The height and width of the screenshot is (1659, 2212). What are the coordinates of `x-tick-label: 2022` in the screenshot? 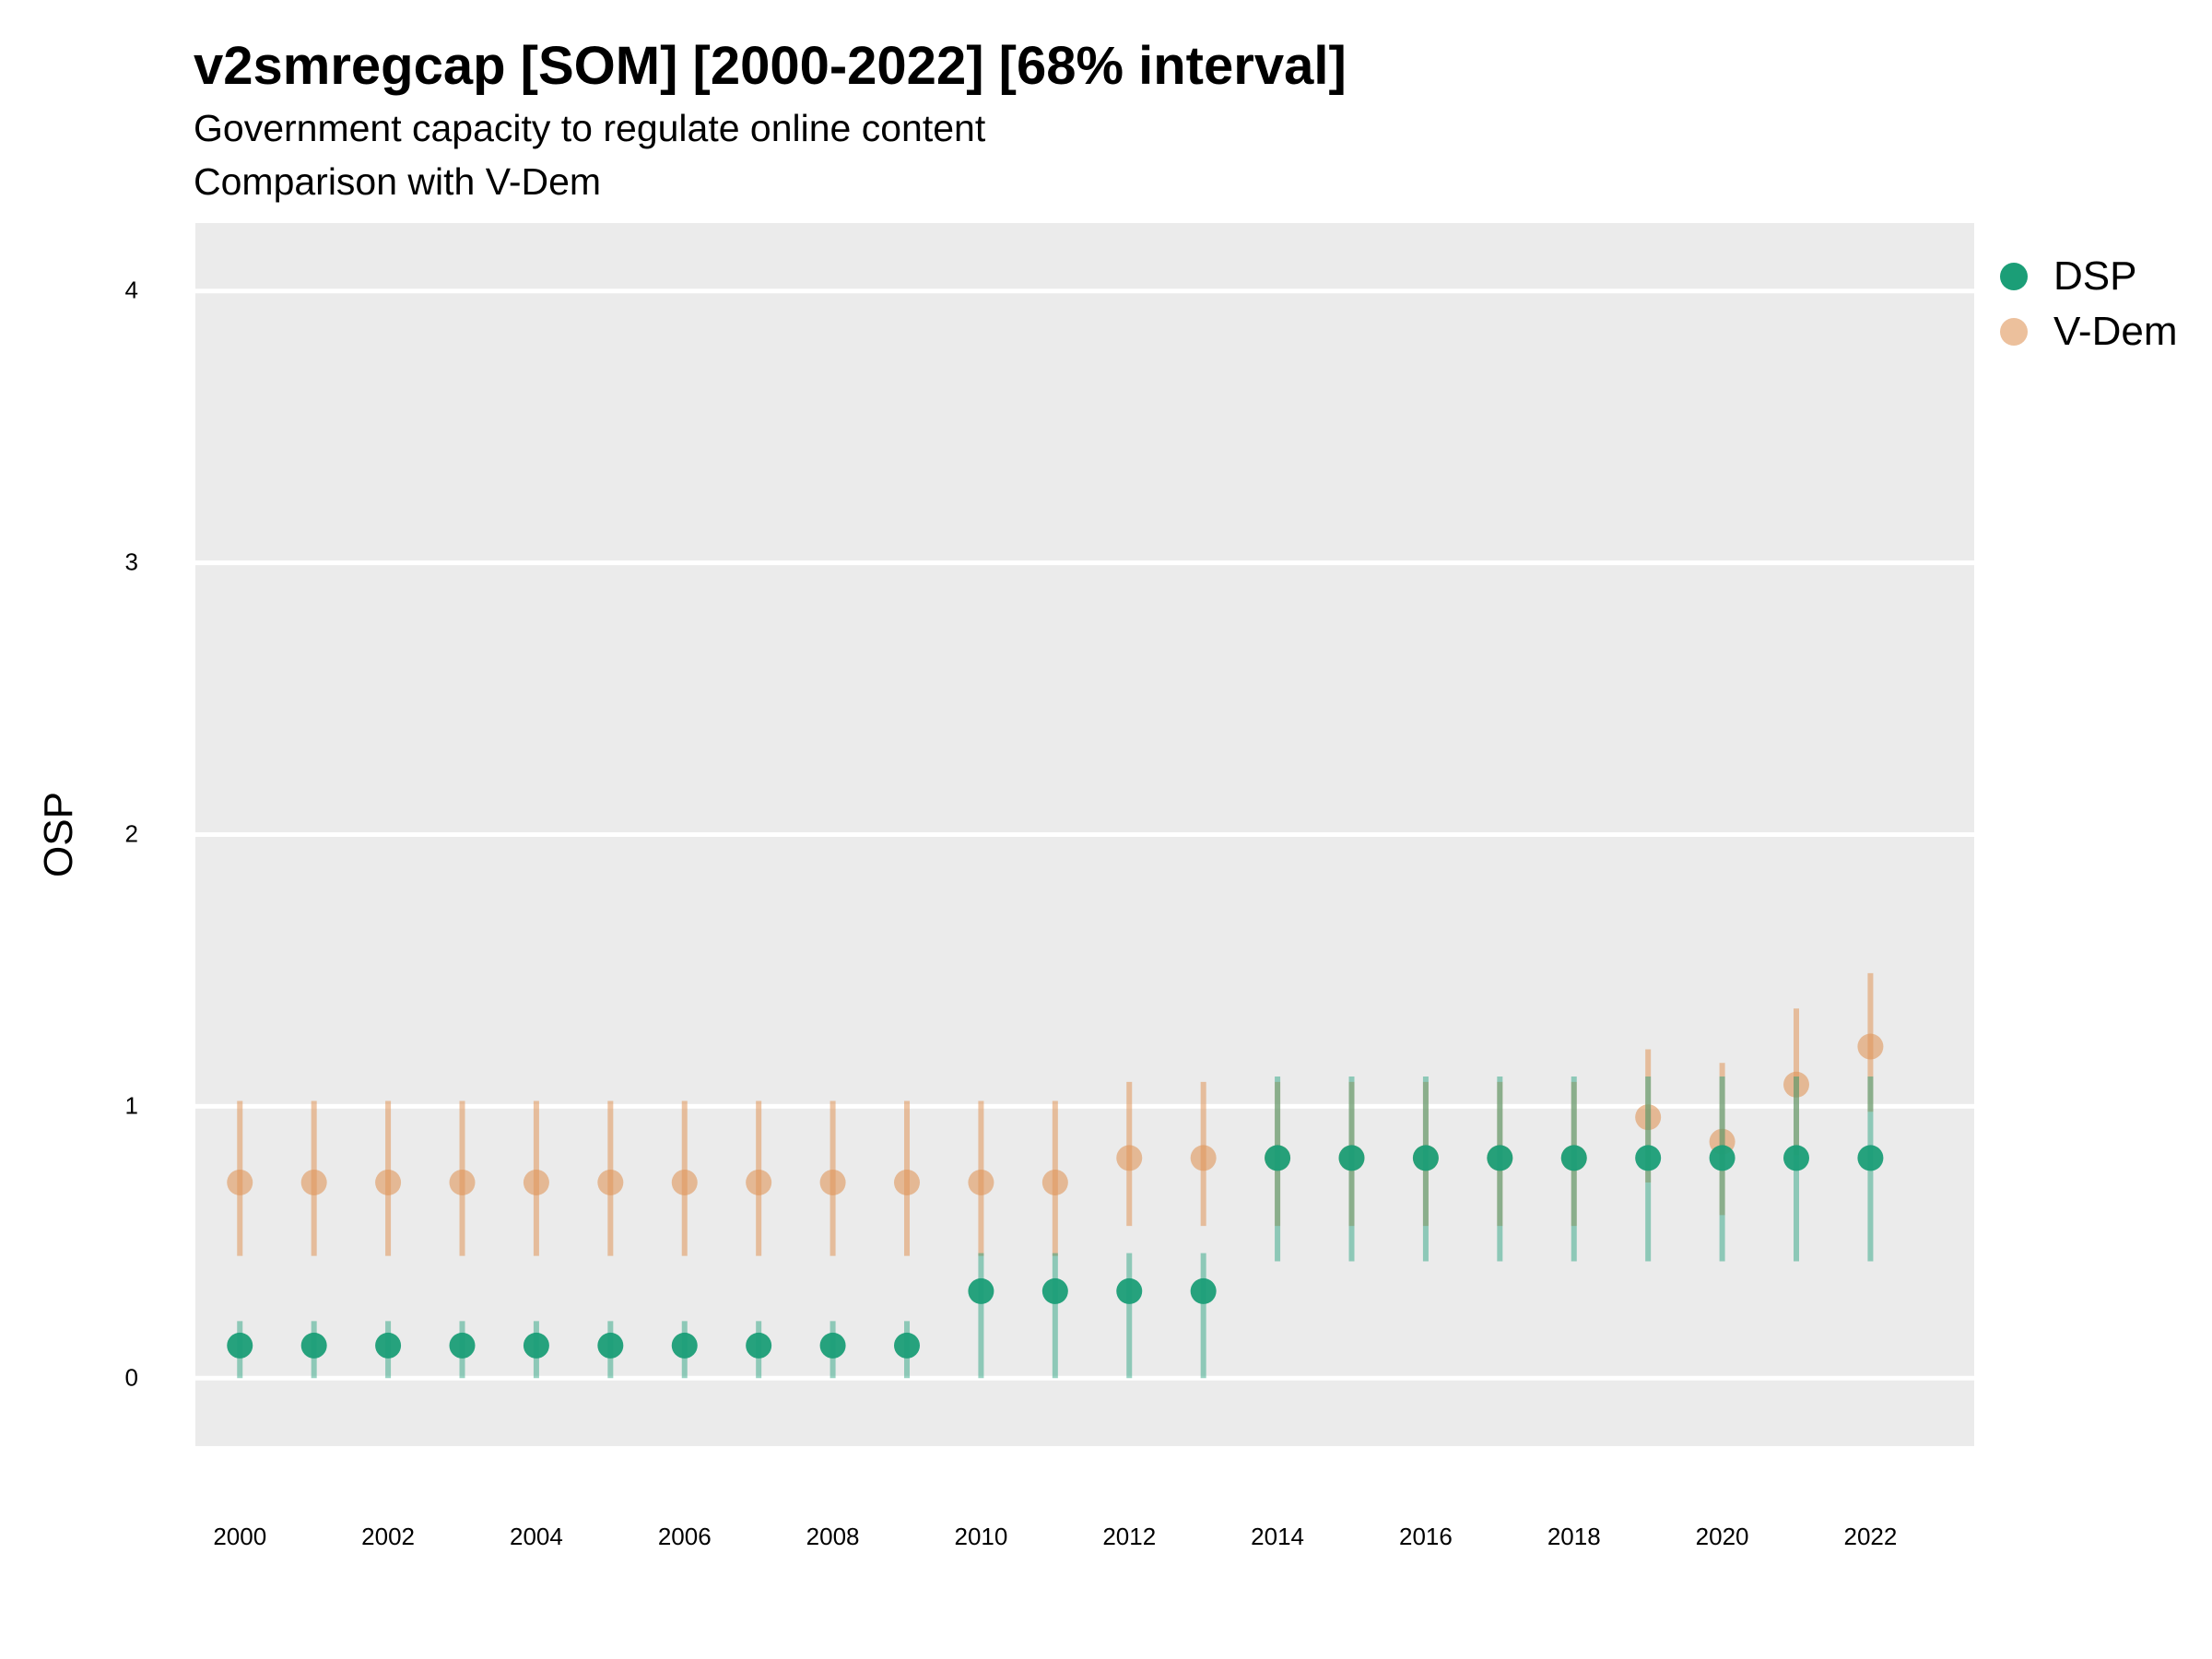 It's located at (1870, 1536).